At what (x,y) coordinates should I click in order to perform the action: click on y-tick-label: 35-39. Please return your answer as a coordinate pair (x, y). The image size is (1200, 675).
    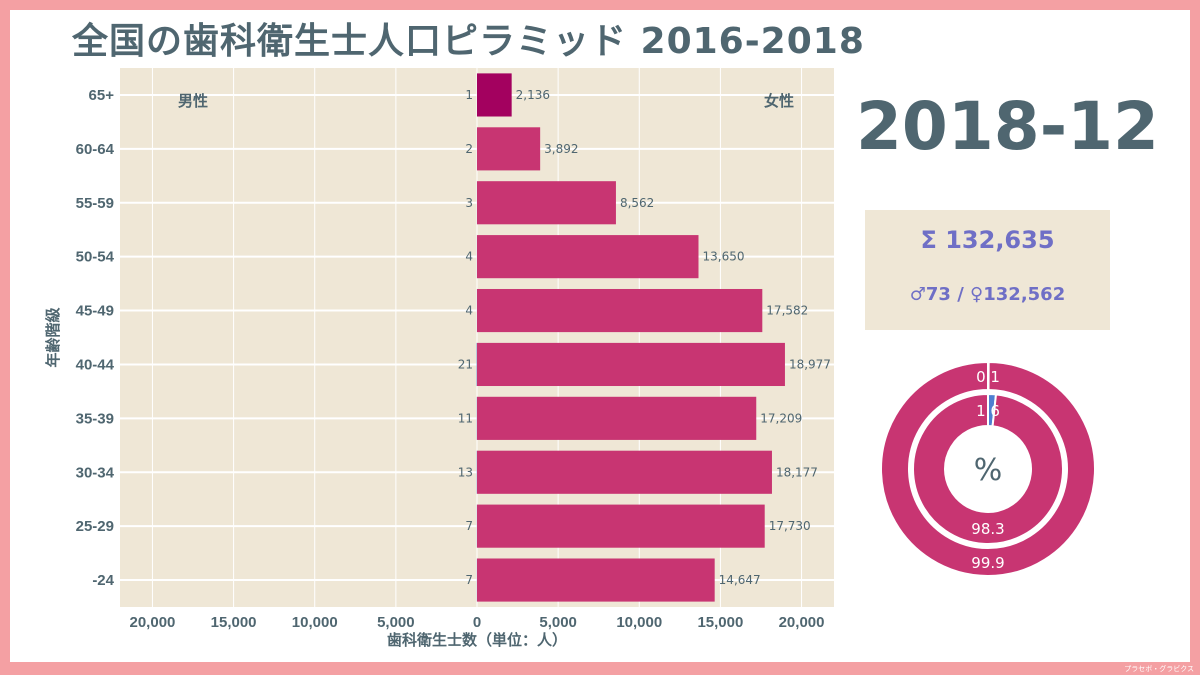
    Looking at the image, I should click on (95, 418).